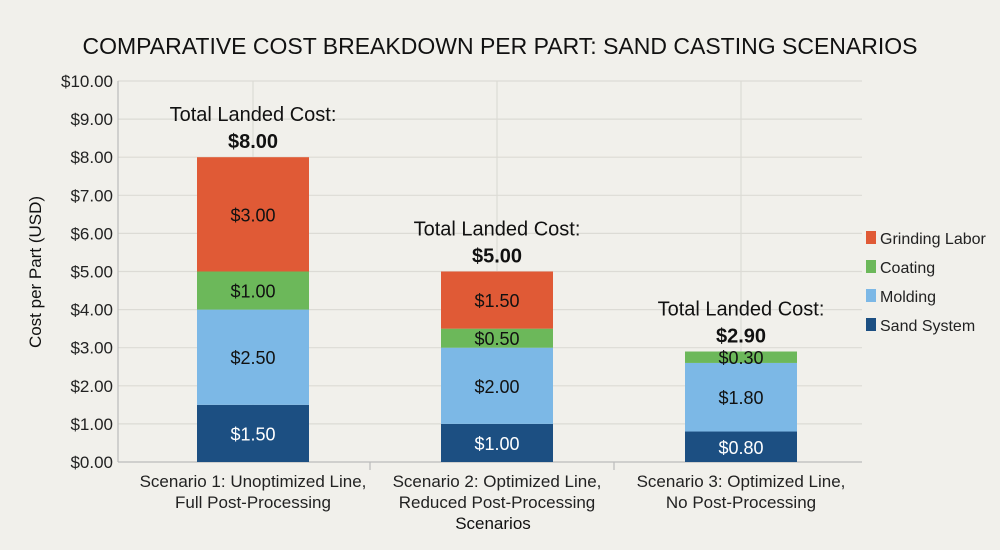 The image size is (1000, 550). I want to click on data-label: $3.00, so click(252, 215).